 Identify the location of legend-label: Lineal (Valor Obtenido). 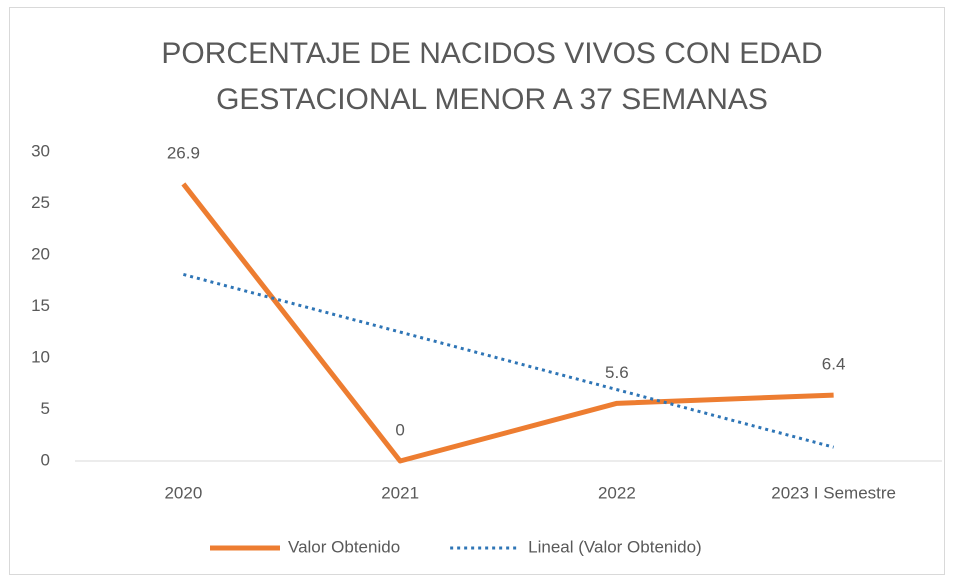
(615, 546).